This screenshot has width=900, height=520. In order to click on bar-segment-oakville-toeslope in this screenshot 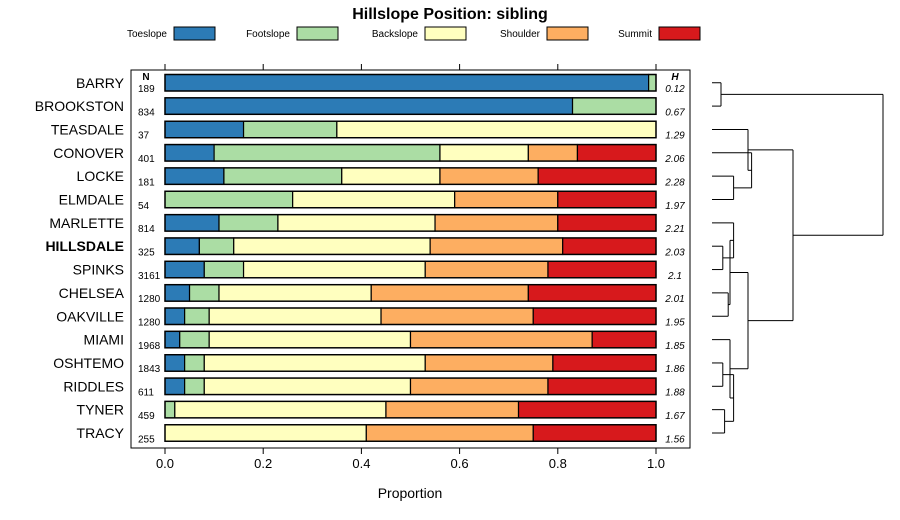, I will do `click(175, 316)`.